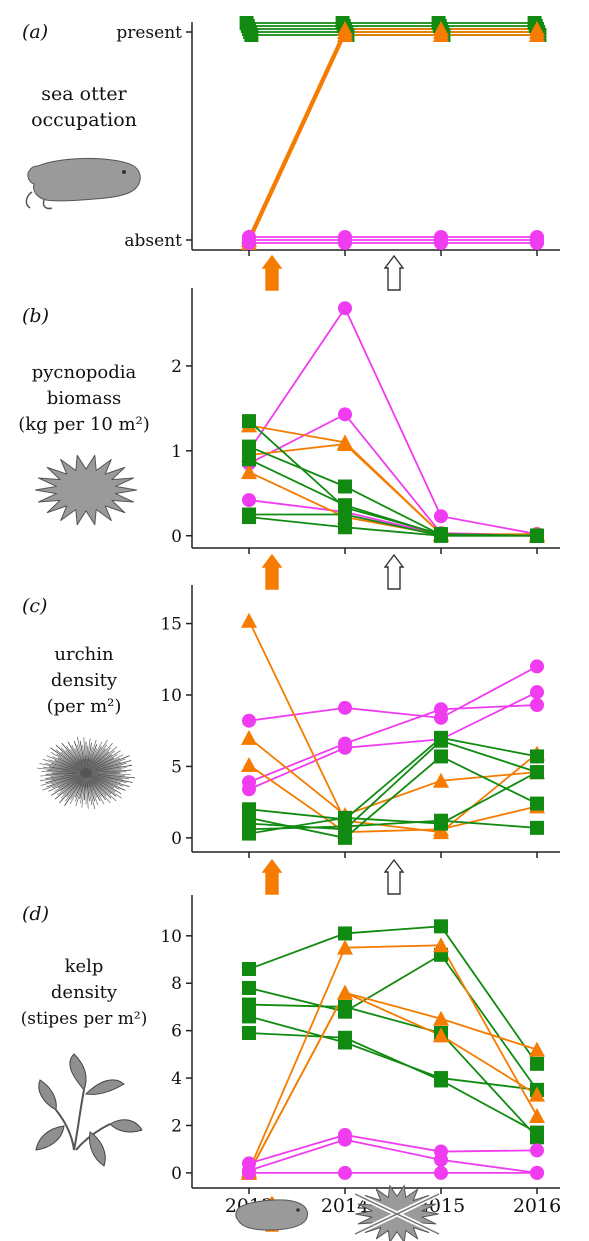 This screenshot has width=589, height=1241. I want to click on y-tick-label: 4, so click(176, 1079).